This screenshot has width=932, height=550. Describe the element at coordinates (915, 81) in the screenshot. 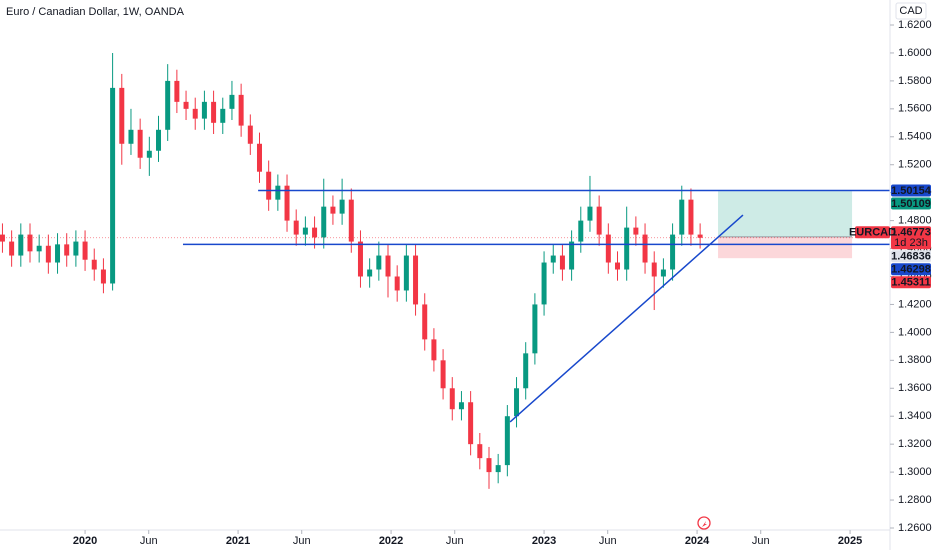

I see `y-tick-label: 1.58000` at that location.